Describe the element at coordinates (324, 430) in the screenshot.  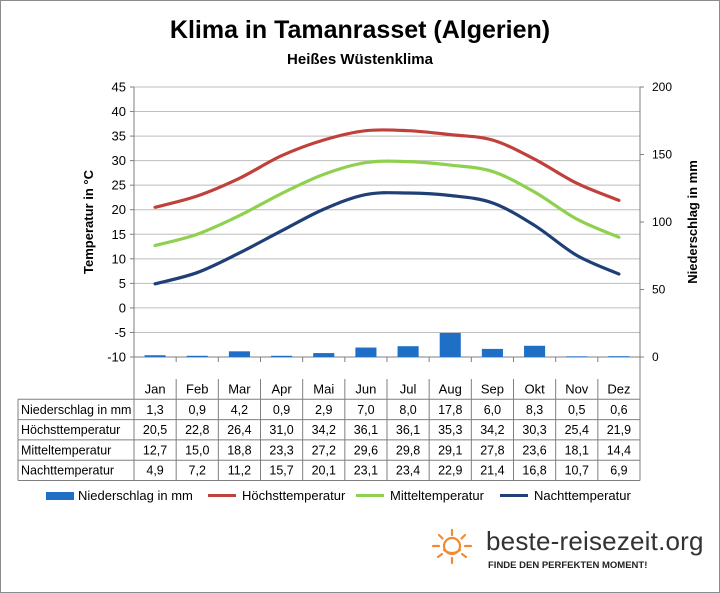
I see `table-cell-1-mai: 34,2` at that location.